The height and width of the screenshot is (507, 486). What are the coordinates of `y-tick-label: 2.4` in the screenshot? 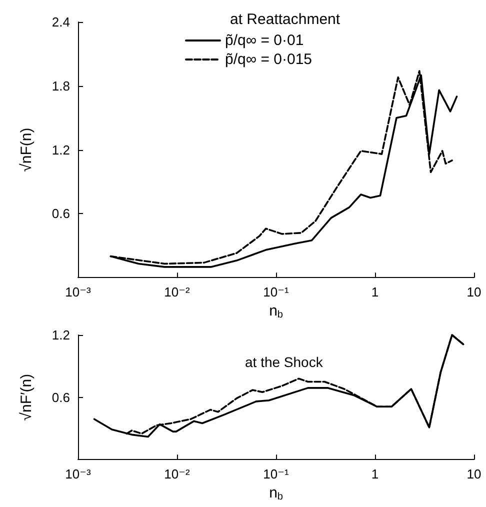 It's located at (61, 22).